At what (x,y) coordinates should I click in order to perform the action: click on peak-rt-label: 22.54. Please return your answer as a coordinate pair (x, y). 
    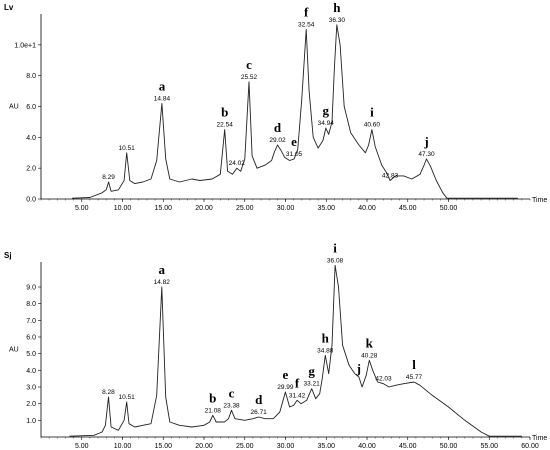
    Looking at the image, I should click on (225, 125).